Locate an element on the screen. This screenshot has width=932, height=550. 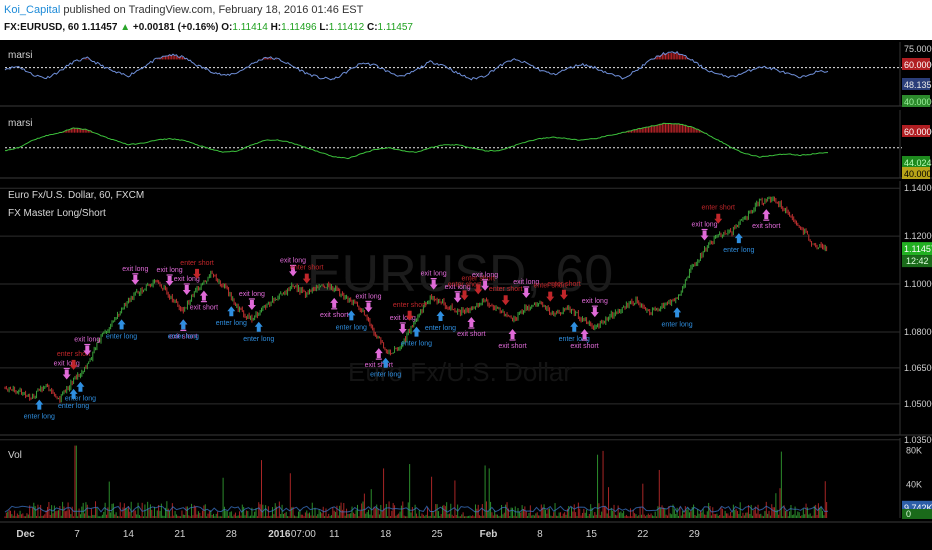
price-tick-label: 1.06500 is located at coordinates (918, 368).